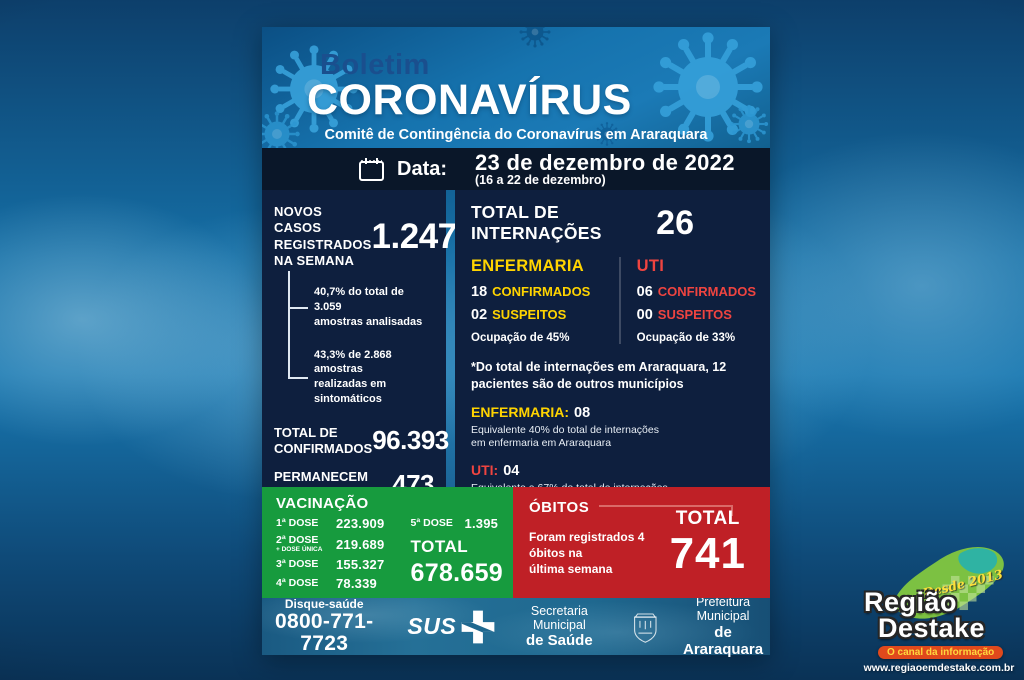 The width and height of the screenshot is (1024, 680). What do you see at coordinates (646, 627) in the screenshot?
I see `municipal-crest-icon` at bounding box center [646, 627].